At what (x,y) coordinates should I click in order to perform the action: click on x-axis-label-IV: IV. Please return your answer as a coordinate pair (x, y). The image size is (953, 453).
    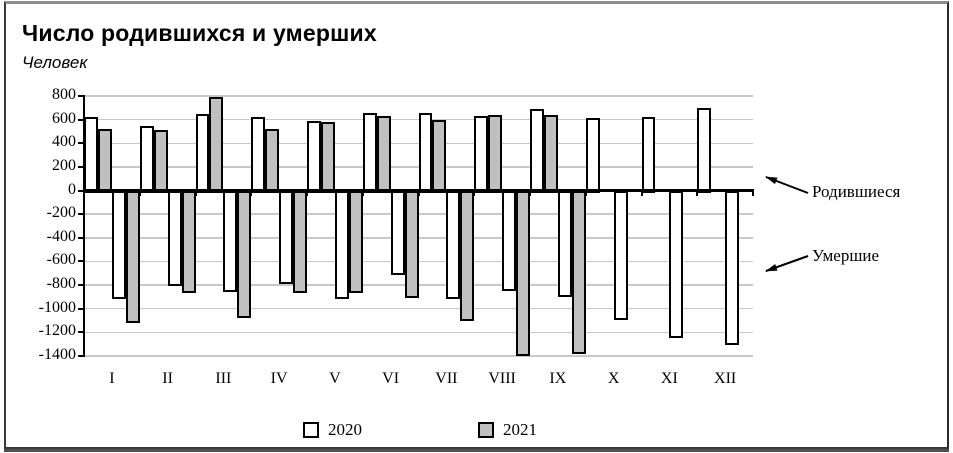
    Looking at the image, I should click on (279, 378).